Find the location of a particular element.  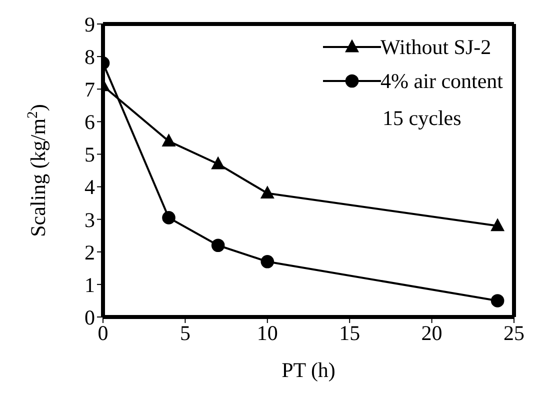

y-tick-label: 4 is located at coordinates (90, 187).